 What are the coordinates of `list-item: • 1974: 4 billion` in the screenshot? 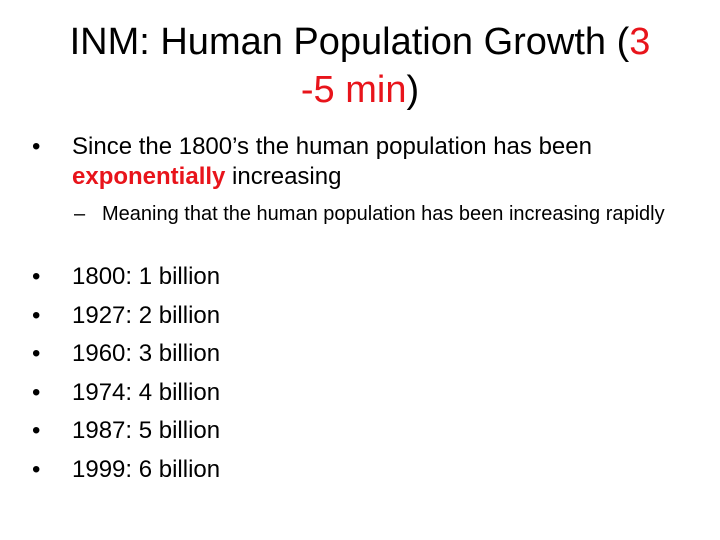 It's located at (126, 397).